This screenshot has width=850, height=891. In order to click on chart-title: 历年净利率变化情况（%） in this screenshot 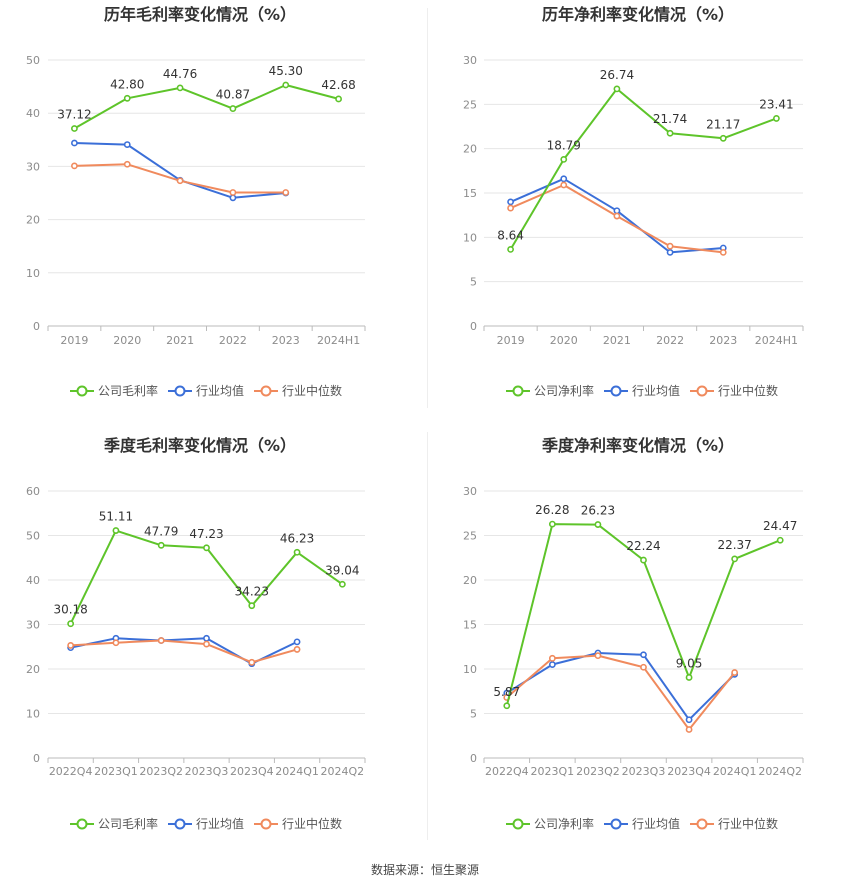, I will do `click(638, 14)`.